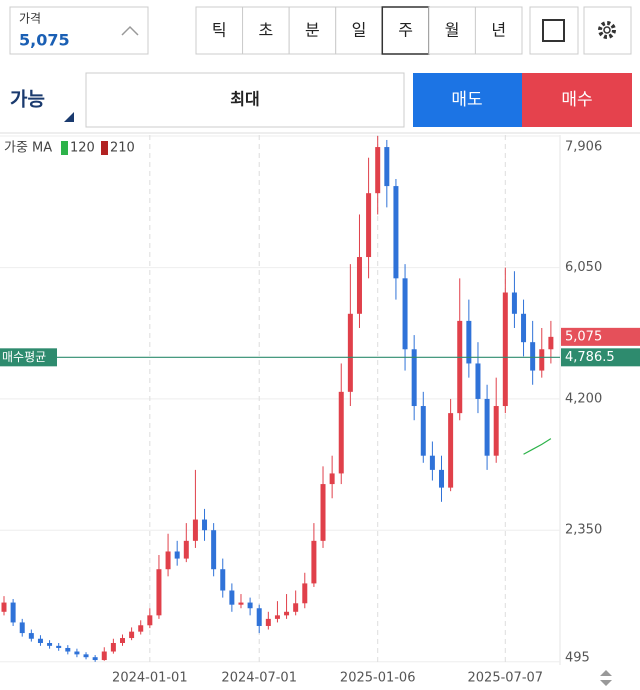  What do you see at coordinates (506, 678) in the screenshot?
I see `x-tick-label: 2025-07-07` at bounding box center [506, 678].